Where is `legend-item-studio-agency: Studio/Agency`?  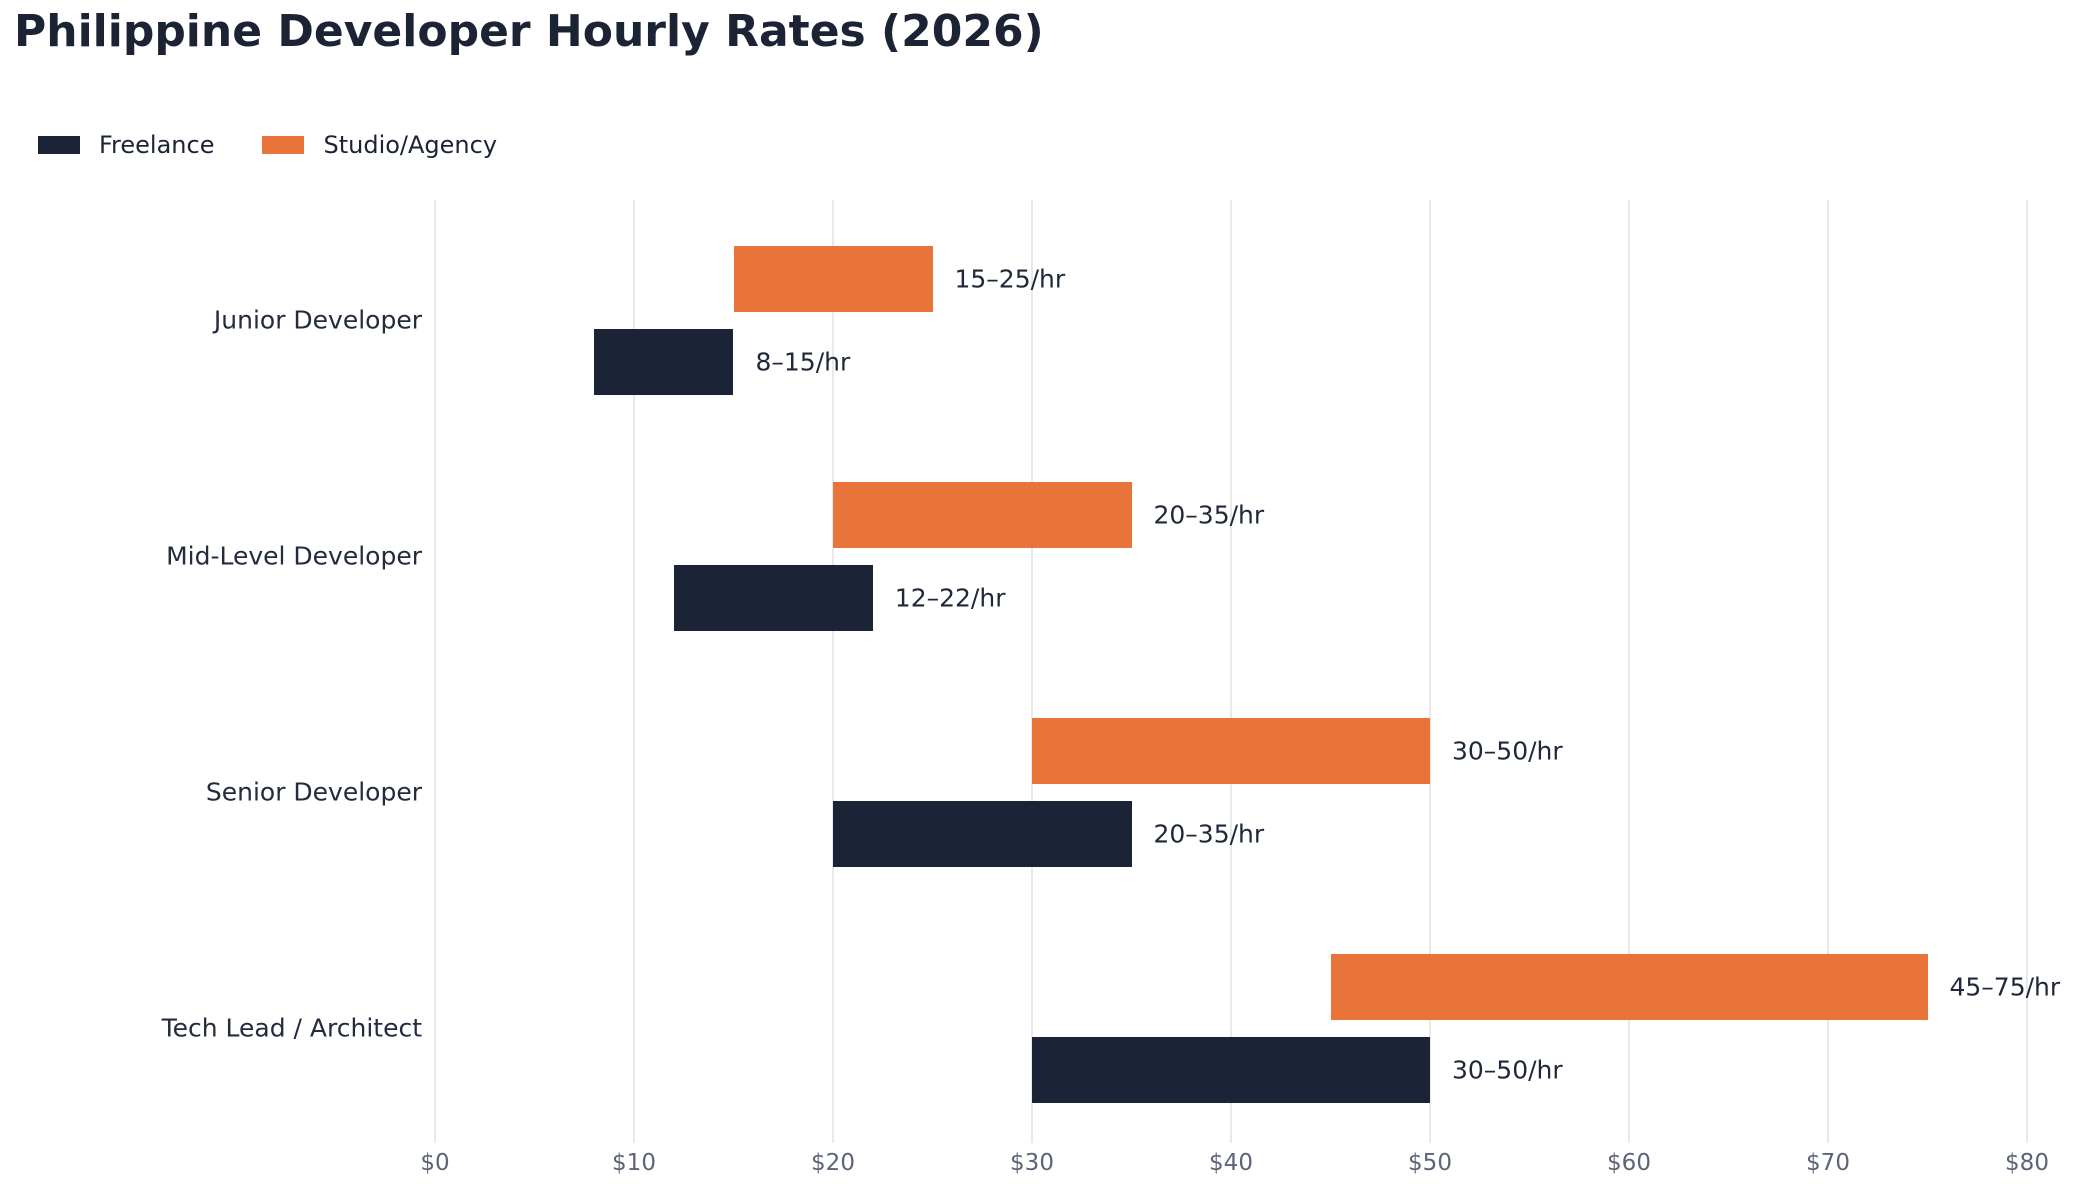
legend-item-studio-agency: Studio/Agency is located at coordinates (379, 145).